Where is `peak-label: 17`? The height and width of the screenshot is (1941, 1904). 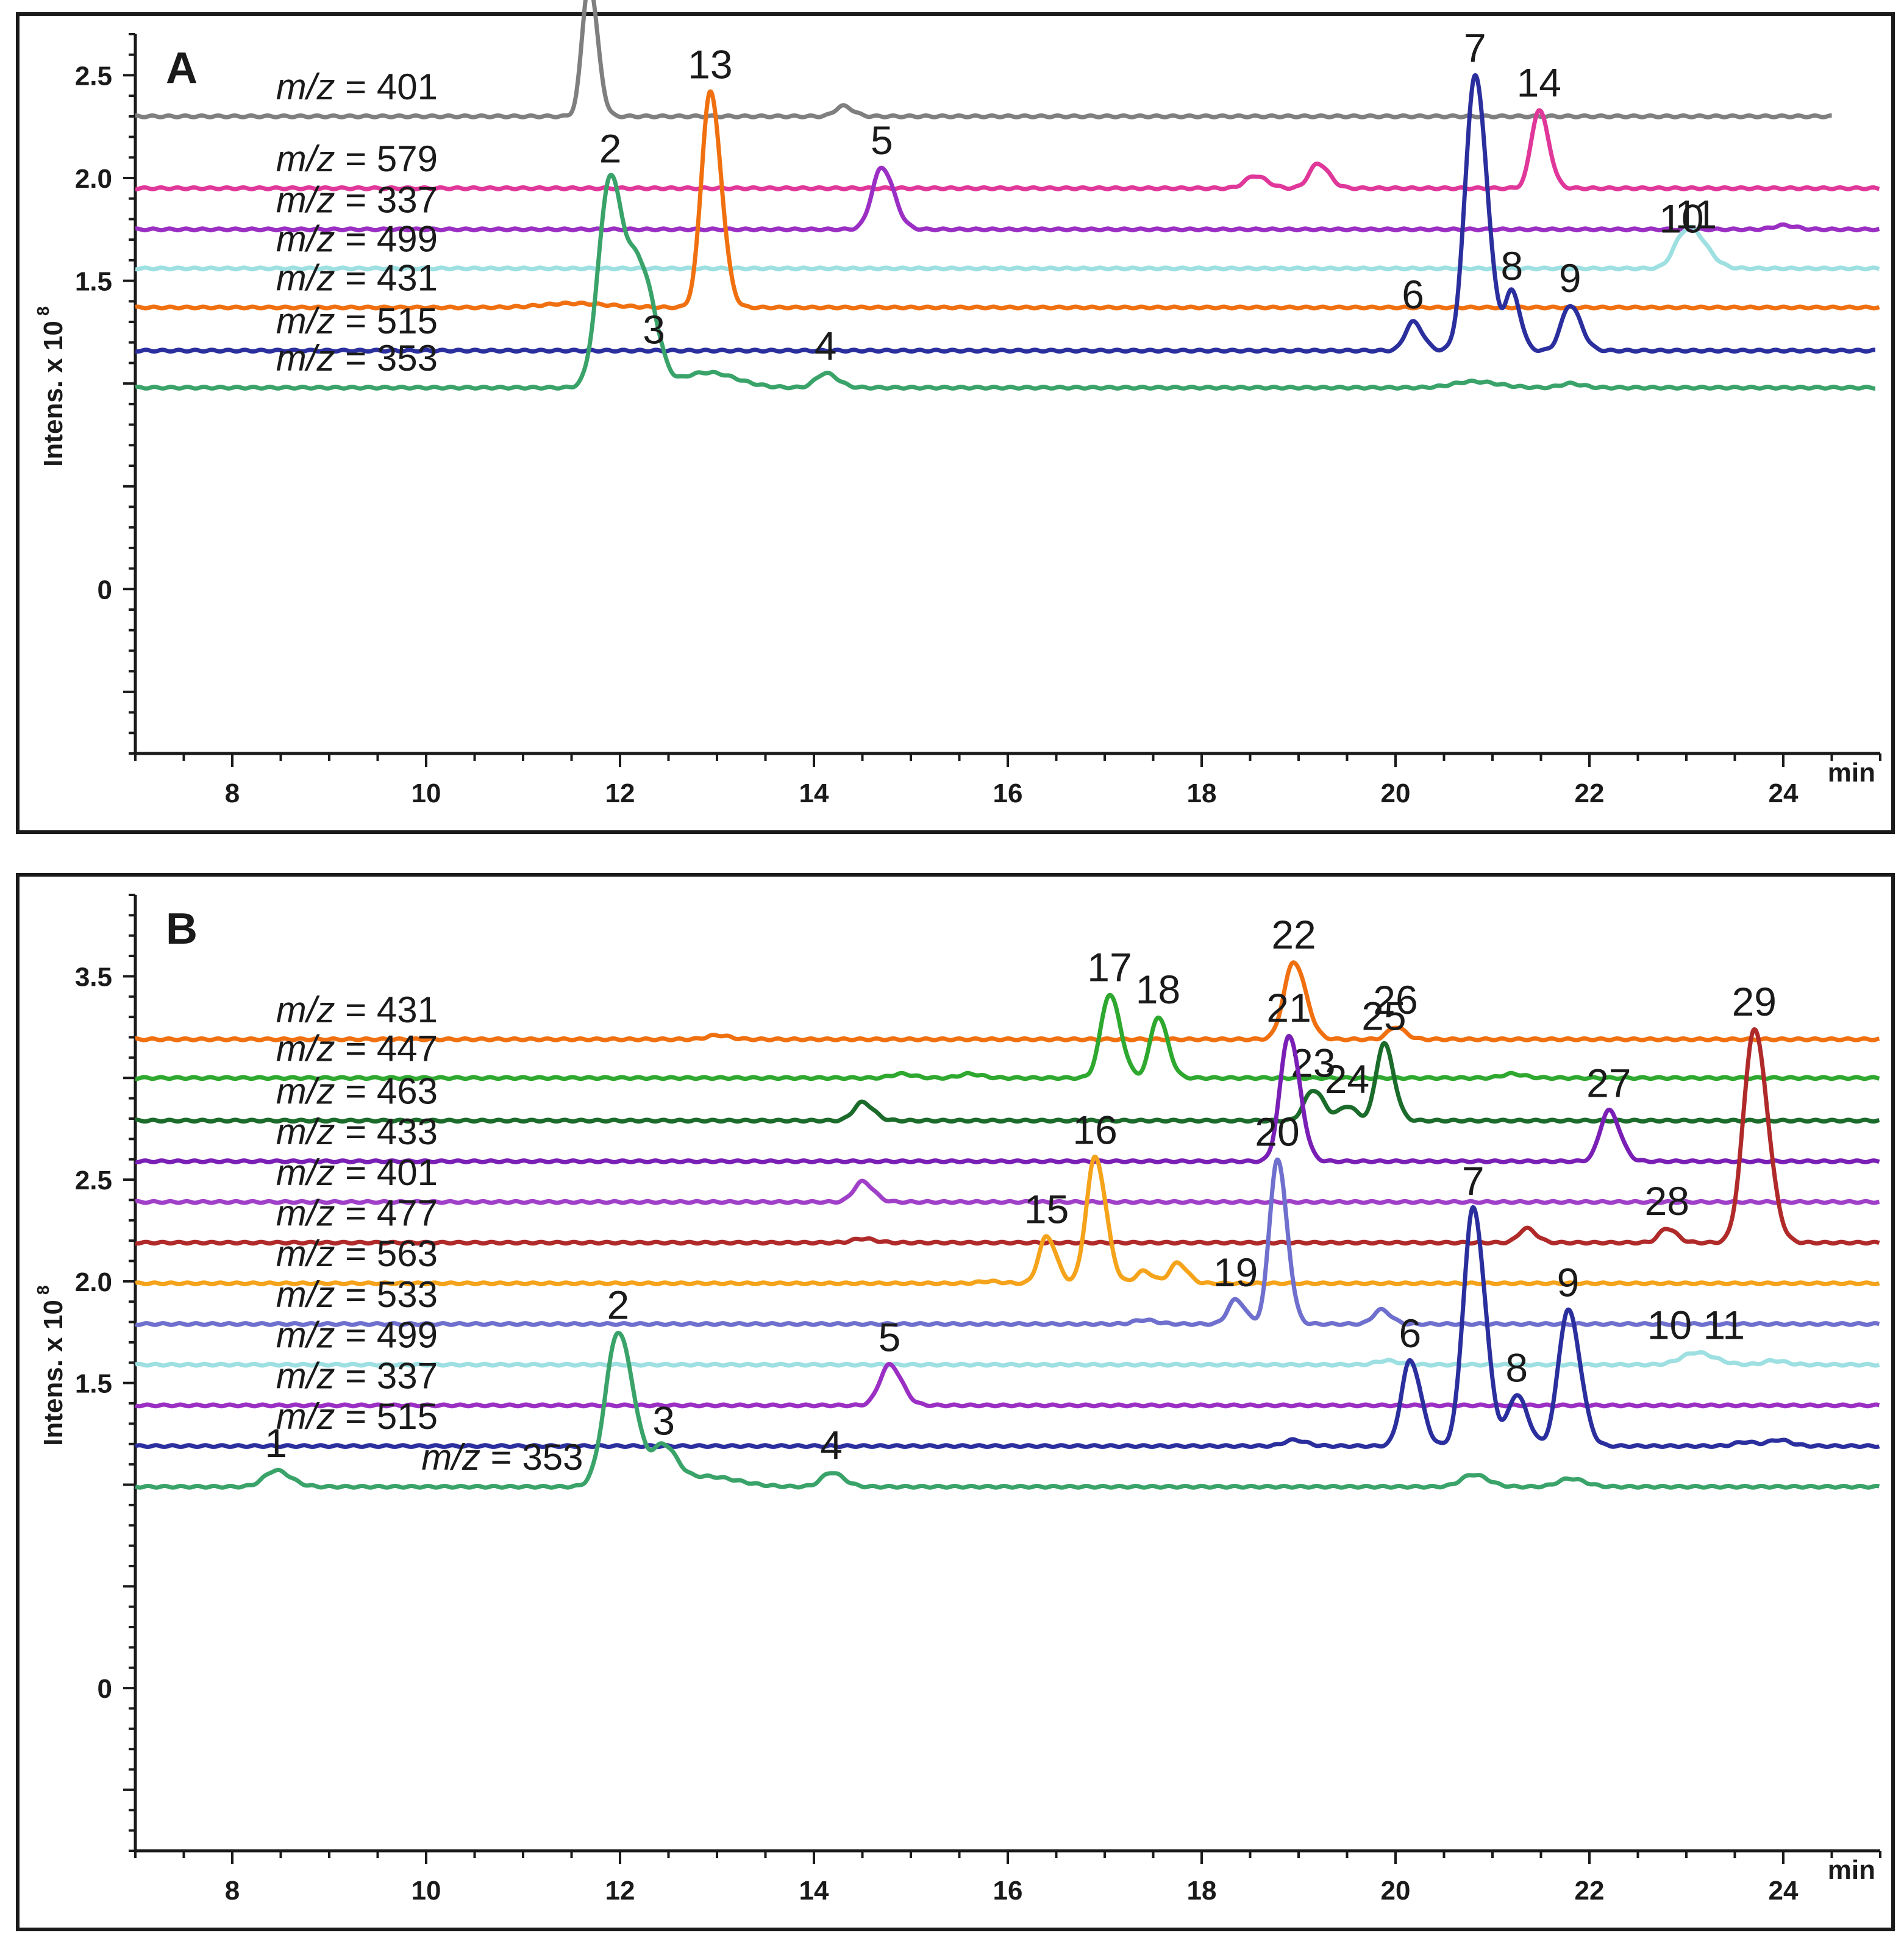 peak-label: 17 is located at coordinates (1109, 967).